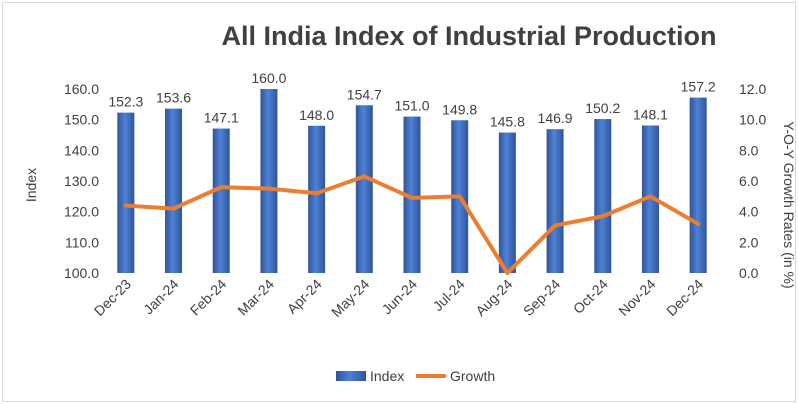  What do you see at coordinates (411, 106) in the screenshot?
I see `index-data-label: 151.0` at bounding box center [411, 106].